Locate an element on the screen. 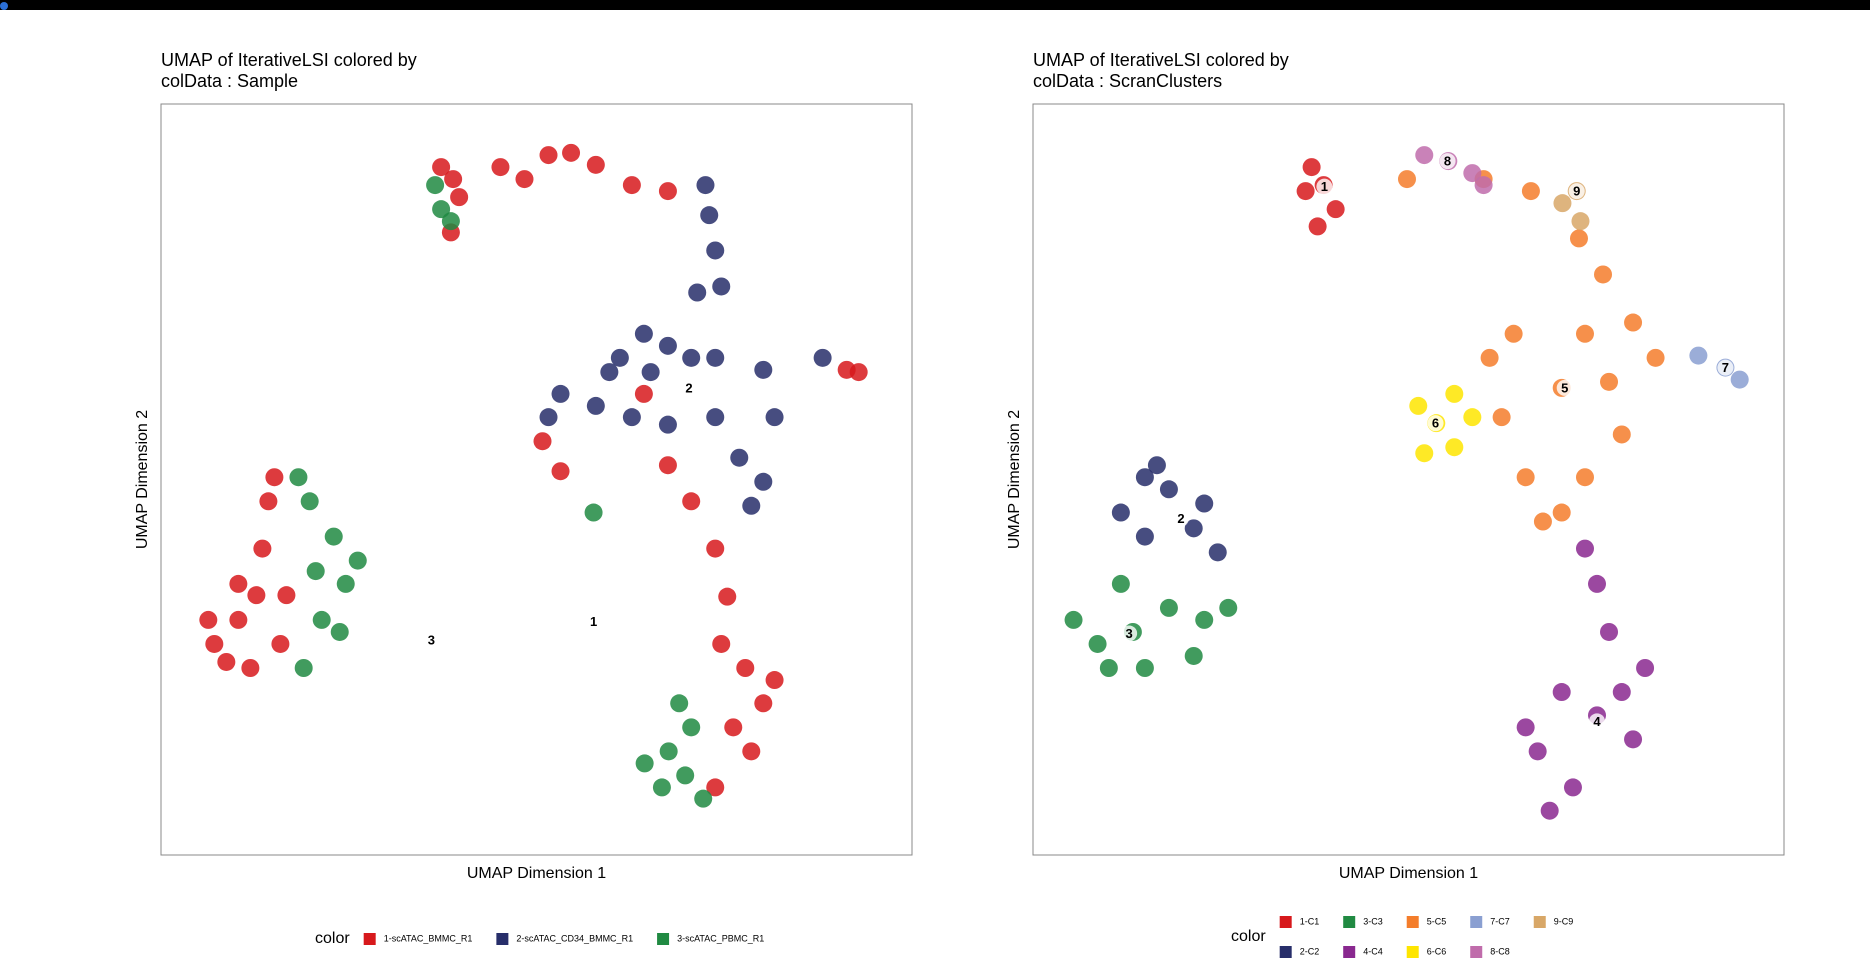 The image size is (1870, 980). legend-label: 8-C8 is located at coordinates (1500, 951).